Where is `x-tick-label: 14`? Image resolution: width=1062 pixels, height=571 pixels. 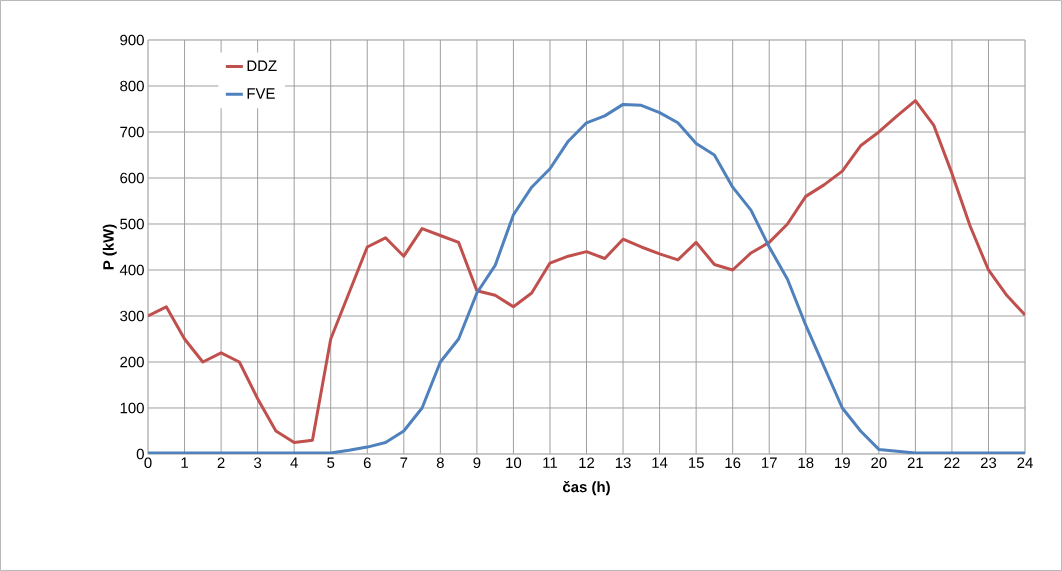 x-tick-label: 14 is located at coordinates (660, 462).